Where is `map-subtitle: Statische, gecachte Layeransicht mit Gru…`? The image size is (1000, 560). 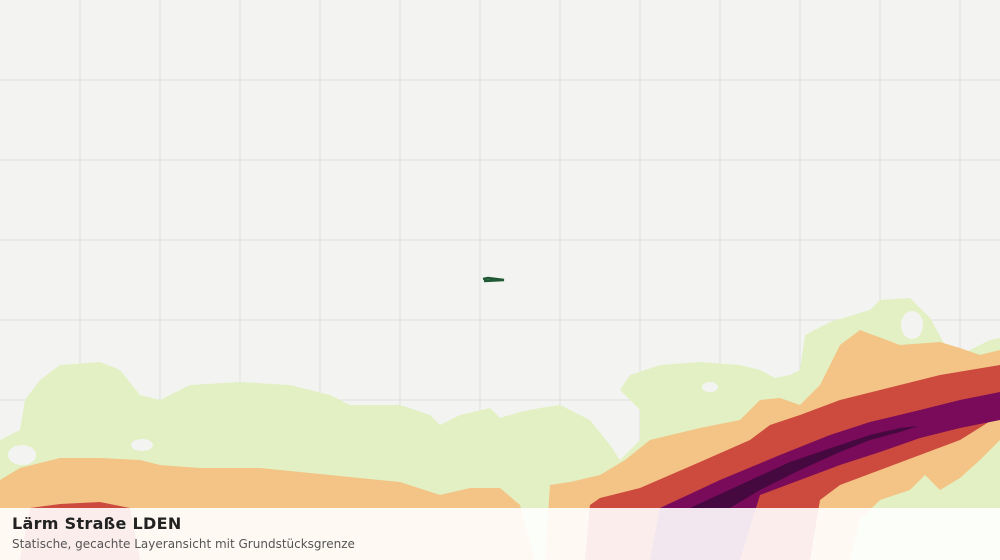
map-subtitle: Statische, gecachte Layeransicht mit Gru… is located at coordinates (183, 544).